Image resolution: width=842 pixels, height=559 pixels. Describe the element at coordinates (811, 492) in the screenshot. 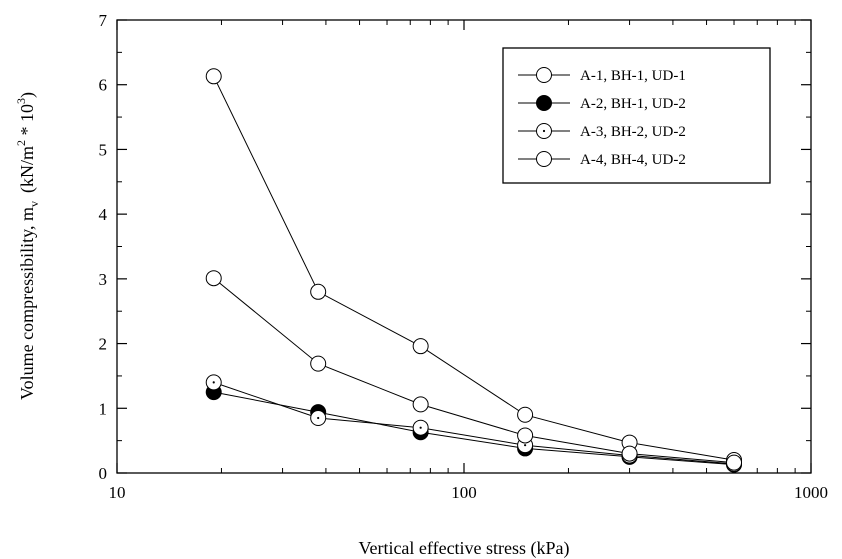

I see `x-tick-label: 1000` at that location.